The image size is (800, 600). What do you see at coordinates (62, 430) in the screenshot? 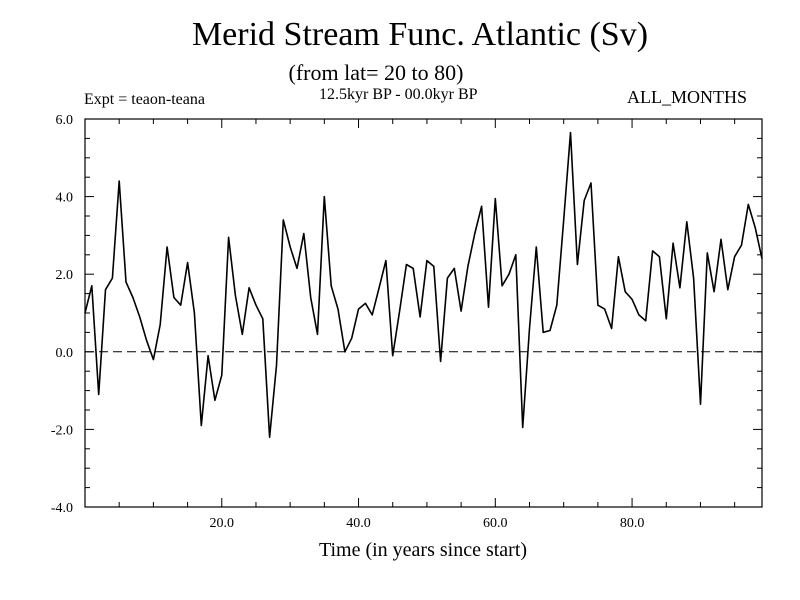
I see `y-tick-label: -2.0` at bounding box center [62, 430].